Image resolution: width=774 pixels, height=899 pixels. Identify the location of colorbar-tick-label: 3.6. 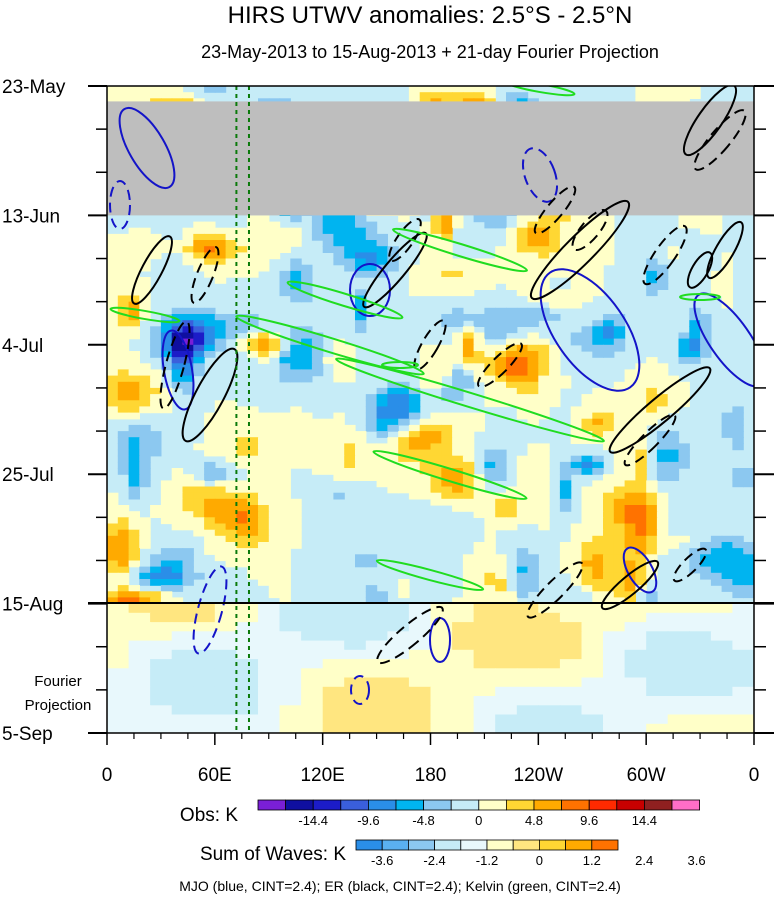
(697, 860).